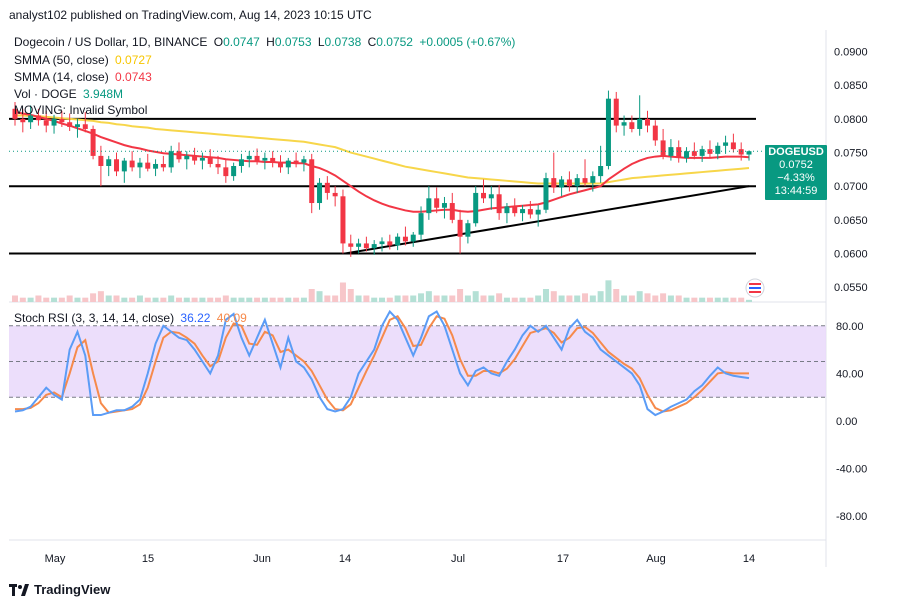 This screenshot has height=607, width=902. I want to click on time-tick-label-5: 17, so click(563, 559).